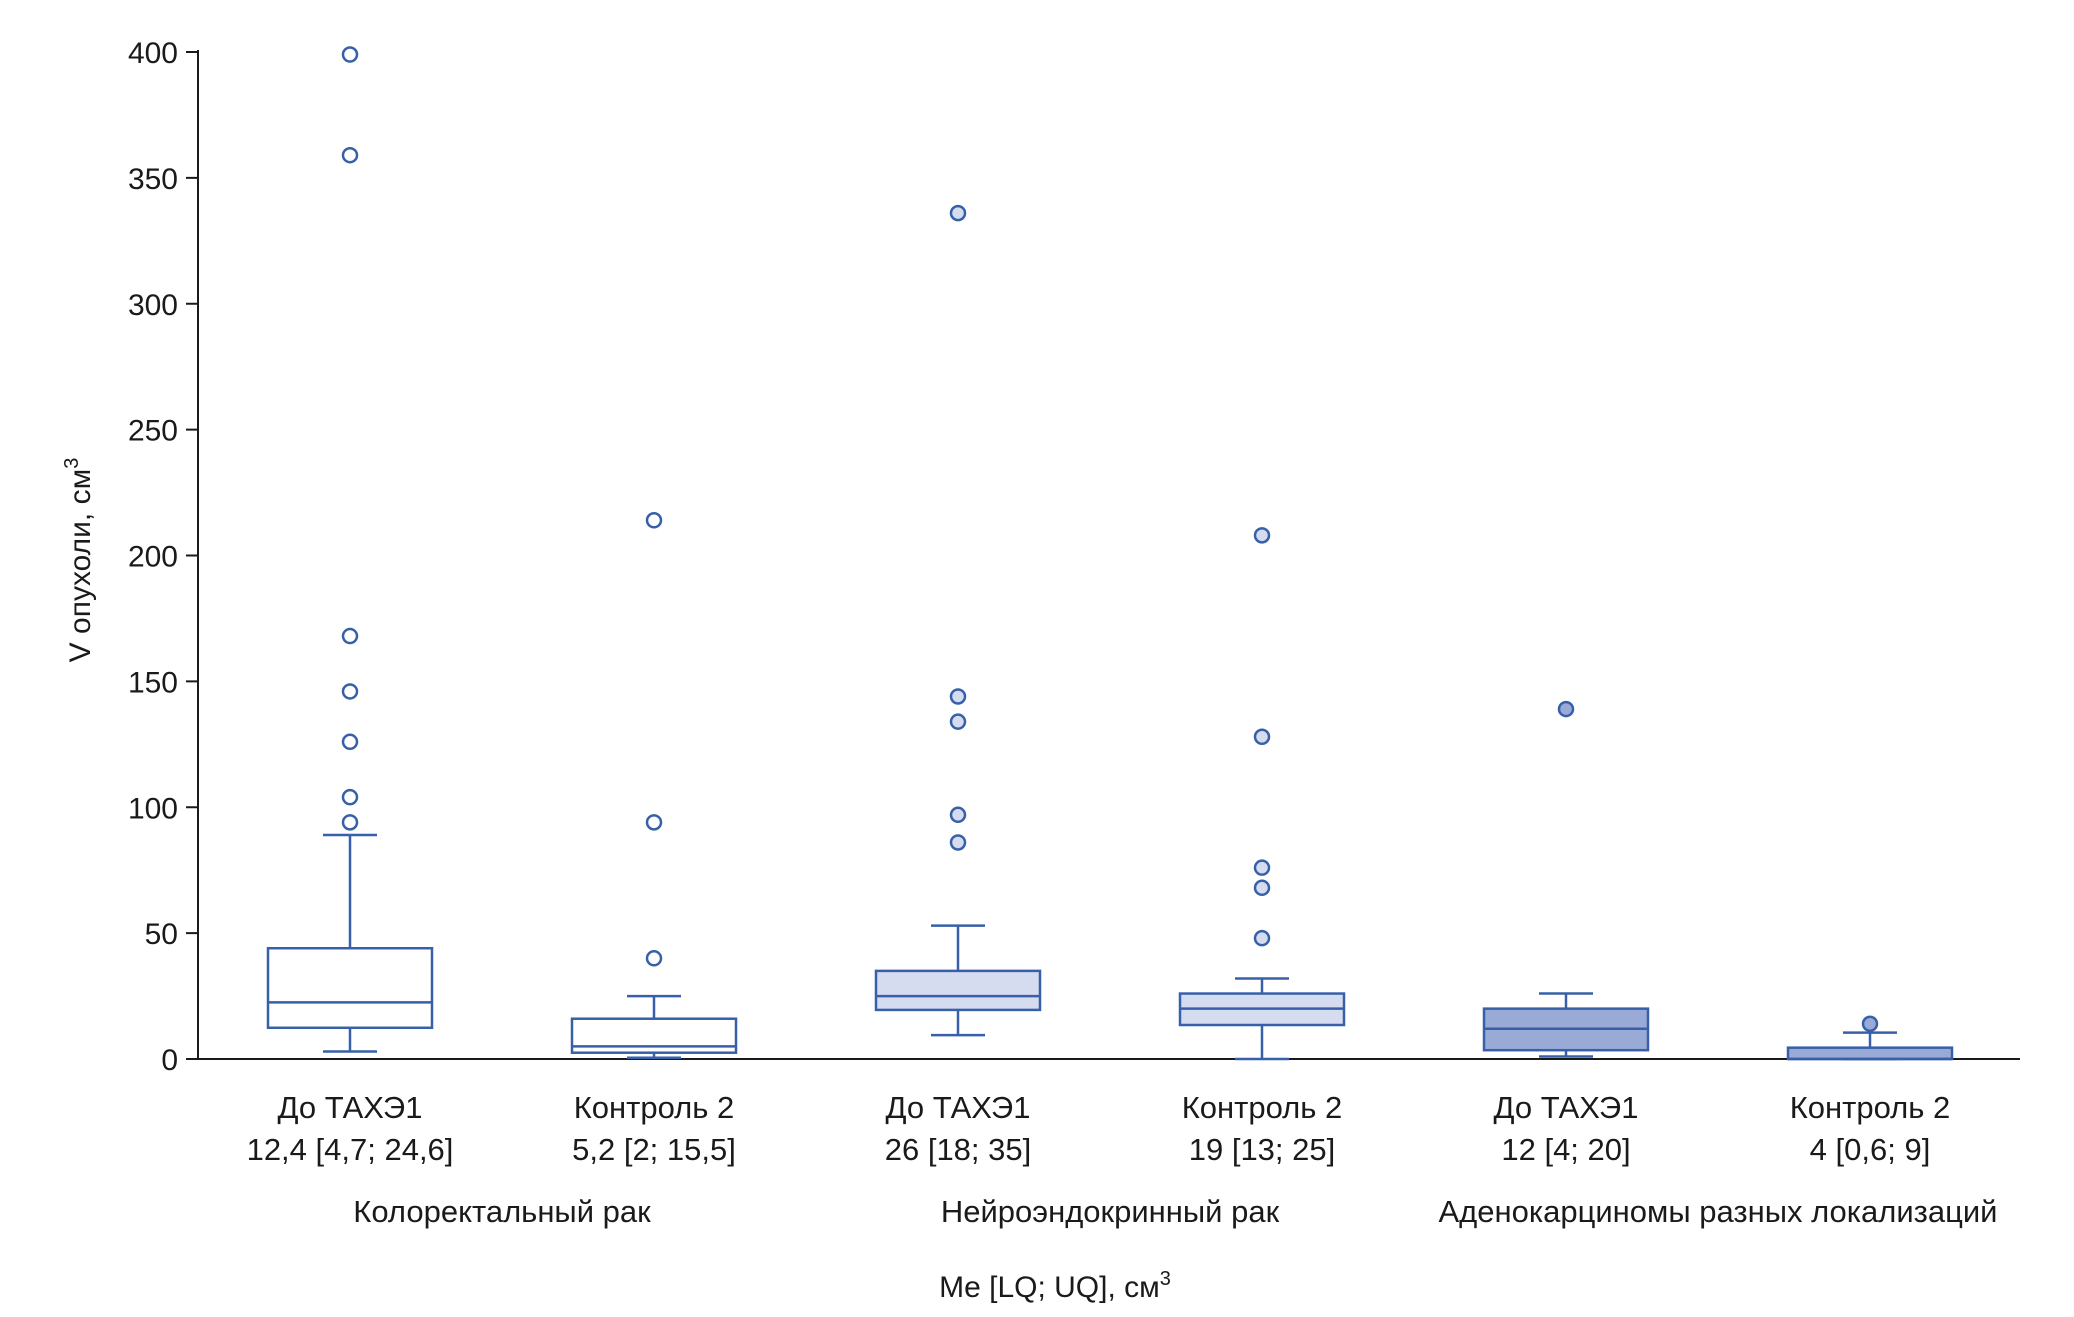 The height and width of the screenshot is (1317, 2074). I want to click on category-summary: 26 [18; 35], so click(958, 1149).